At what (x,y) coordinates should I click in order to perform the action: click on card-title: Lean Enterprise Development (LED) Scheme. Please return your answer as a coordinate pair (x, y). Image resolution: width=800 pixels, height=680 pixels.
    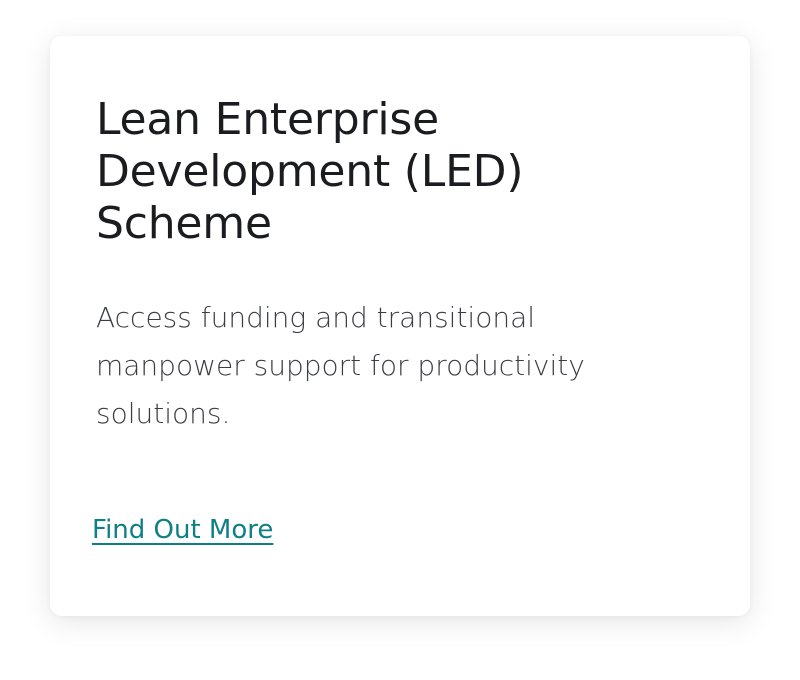
    Looking at the image, I should click on (310, 171).